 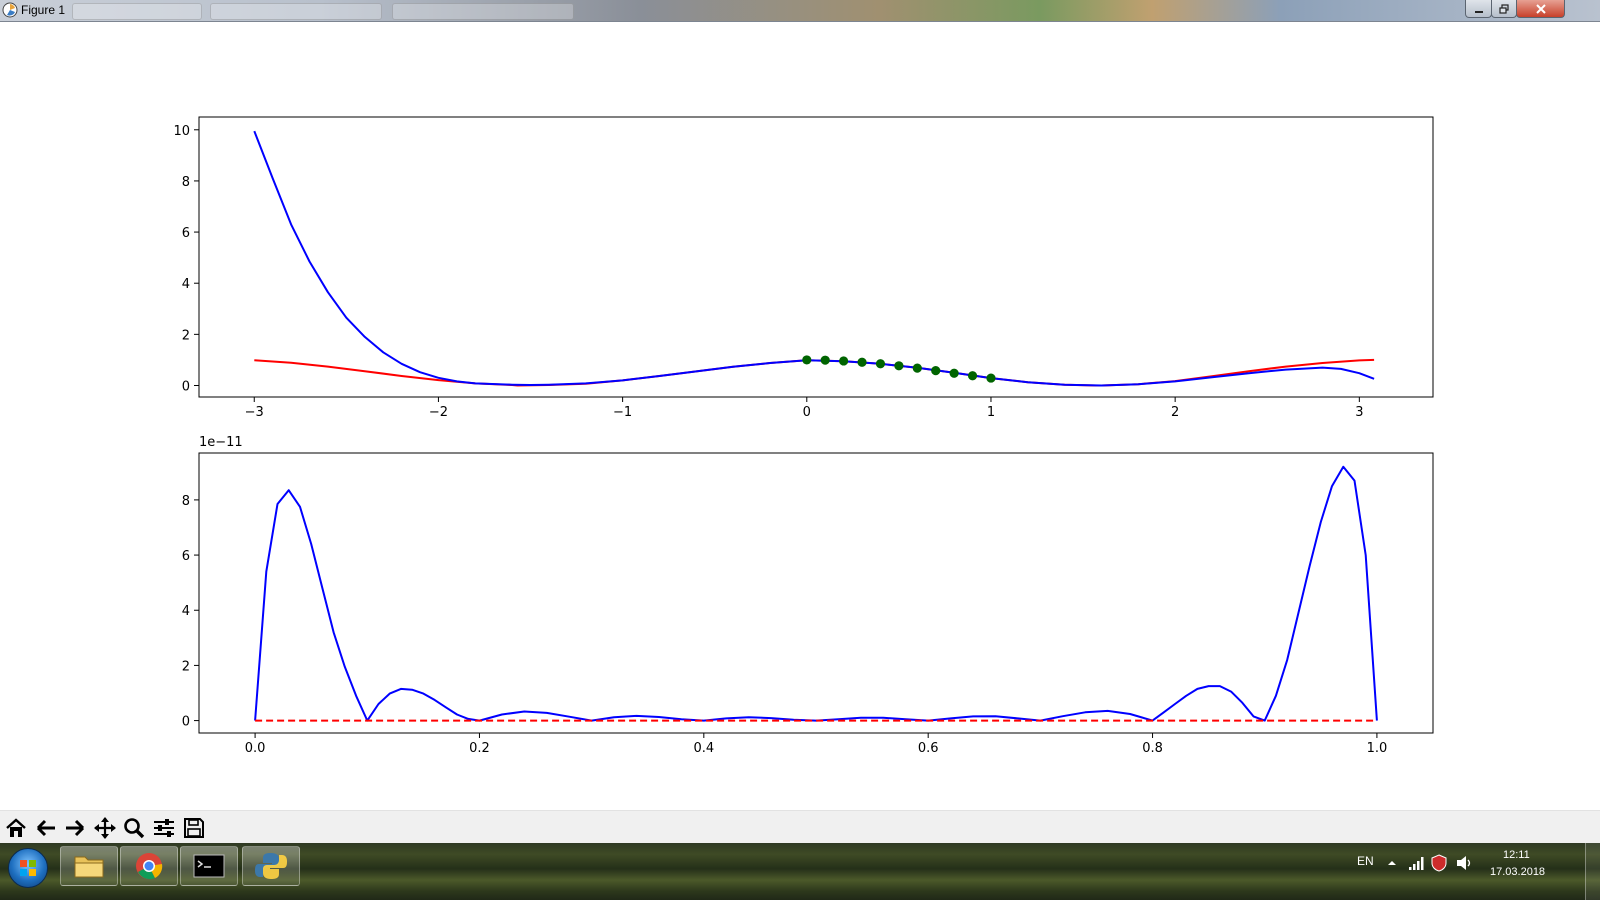 I want to click on home-icon, so click(x=16, y=827).